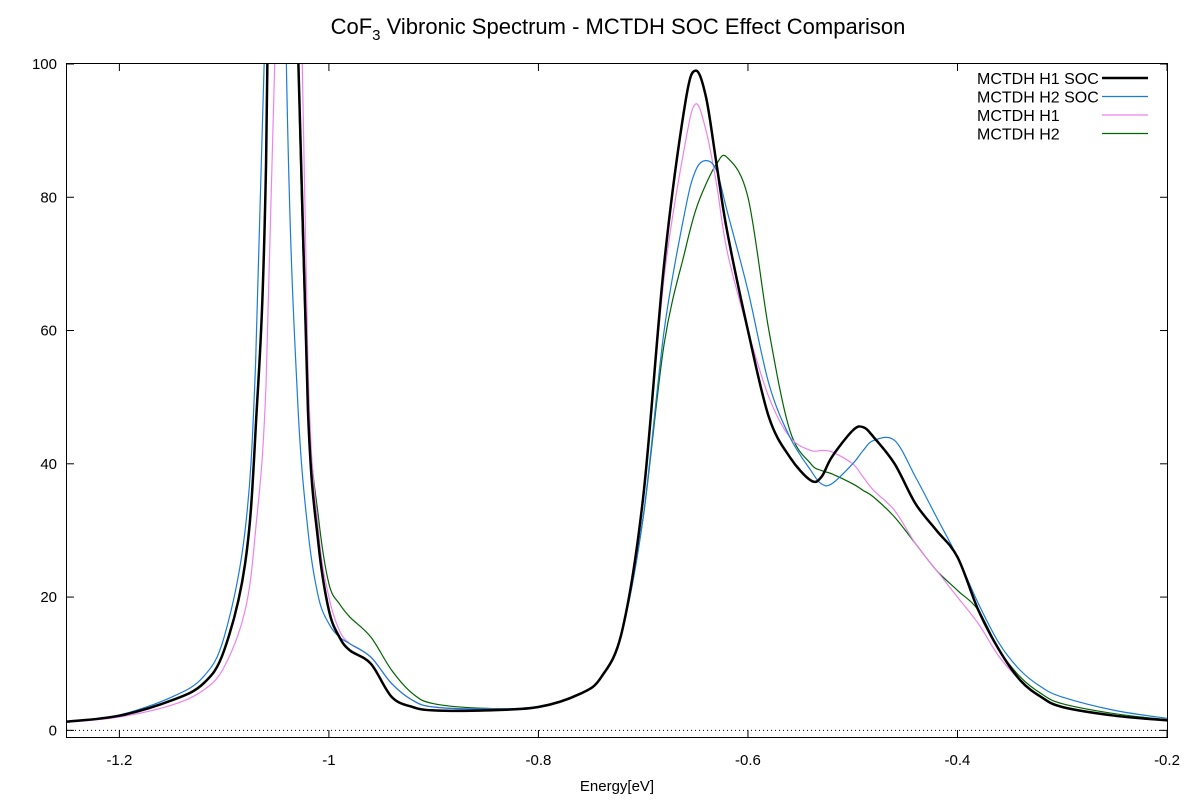 Image resolution: width=1200 pixels, height=800 pixels. What do you see at coordinates (119, 760) in the screenshot?
I see `x-tick-label: -1.2` at bounding box center [119, 760].